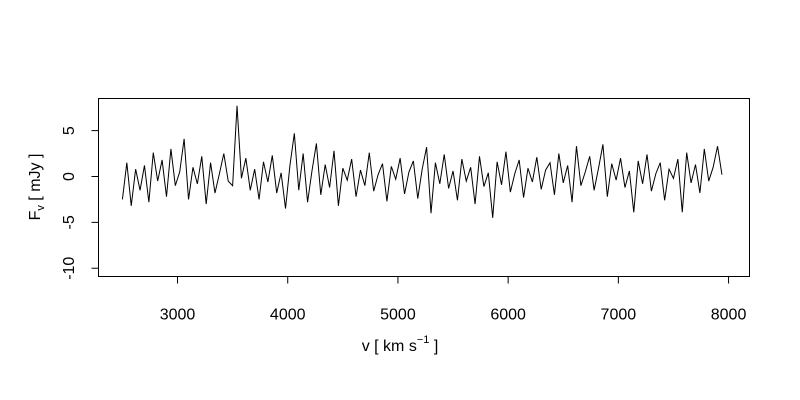  What do you see at coordinates (35, 215) in the screenshot?
I see `y-label-main: F` at bounding box center [35, 215].